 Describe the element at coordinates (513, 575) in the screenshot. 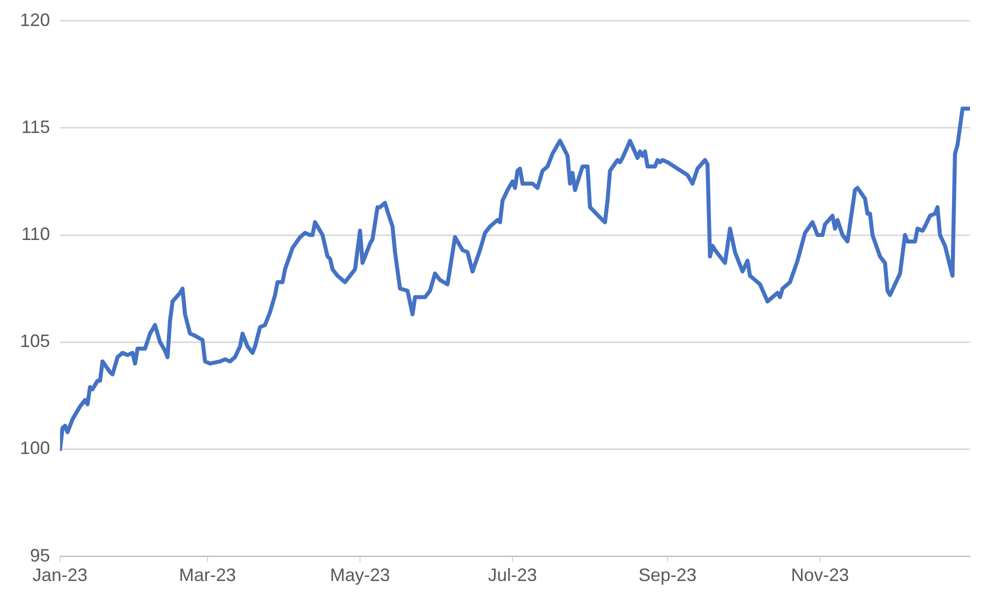

I see `x-tick-label: Jul-23` at that location.